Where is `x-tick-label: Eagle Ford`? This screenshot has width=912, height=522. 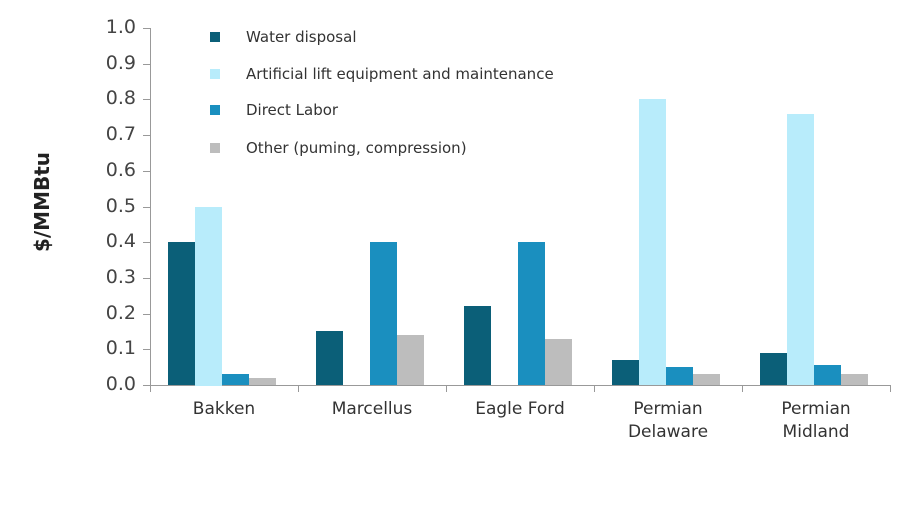 x-tick-label: Eagle Ford is located at coordinates (520, 409).